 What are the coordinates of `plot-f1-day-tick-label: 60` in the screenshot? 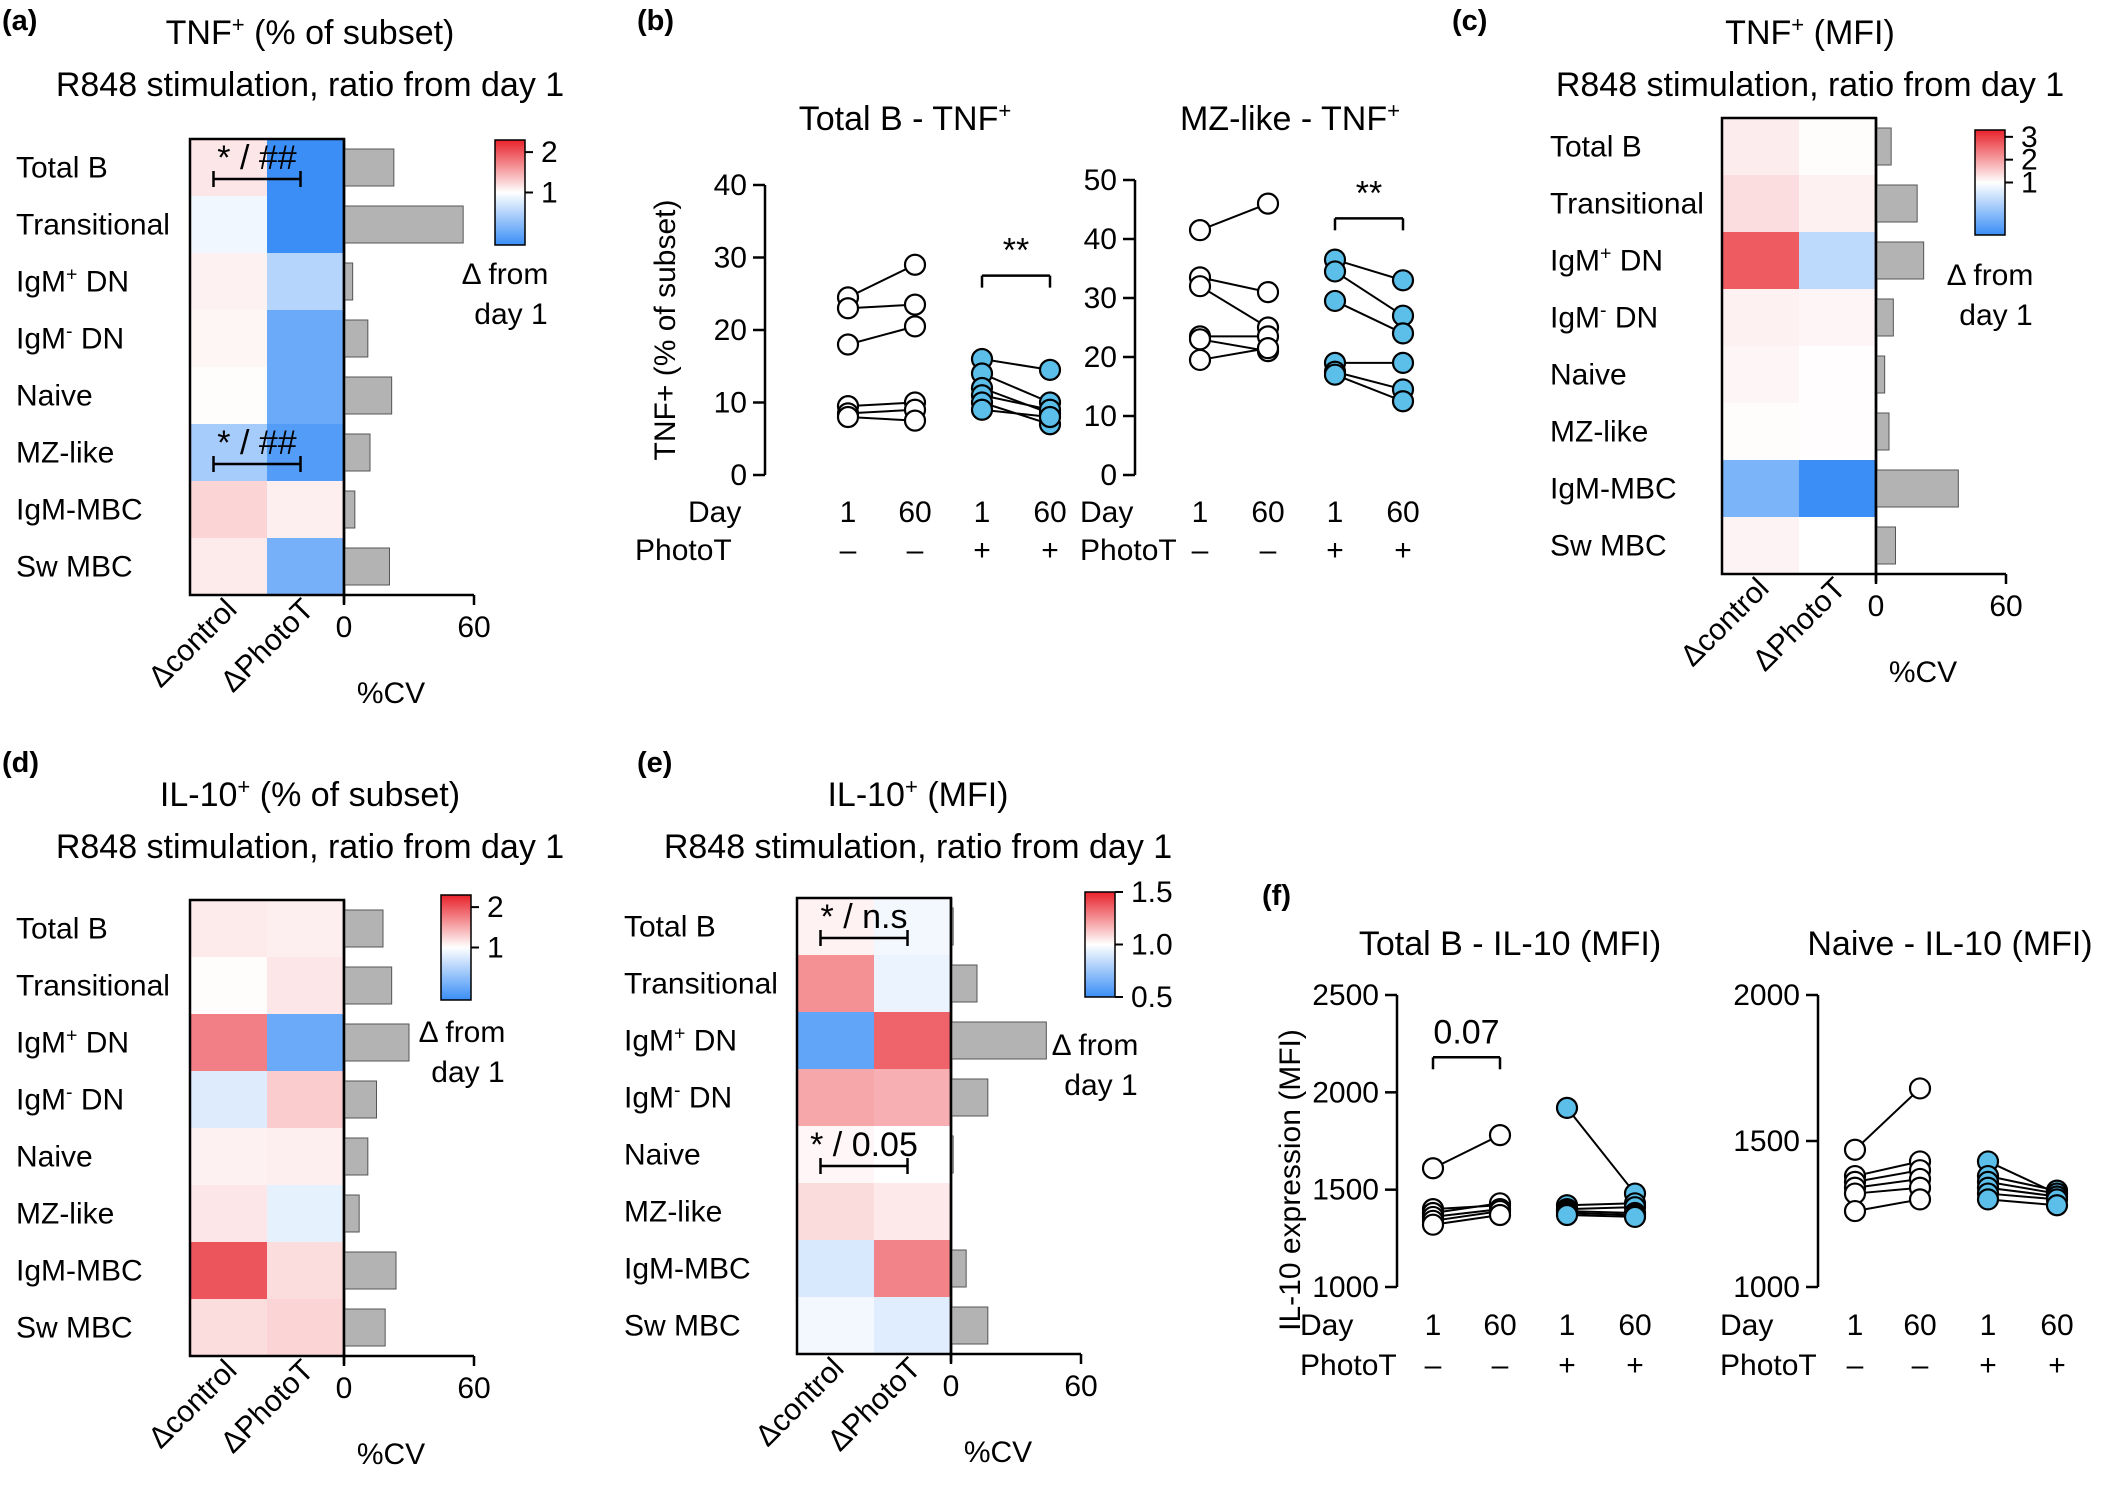 It's located at (1634, 1325).